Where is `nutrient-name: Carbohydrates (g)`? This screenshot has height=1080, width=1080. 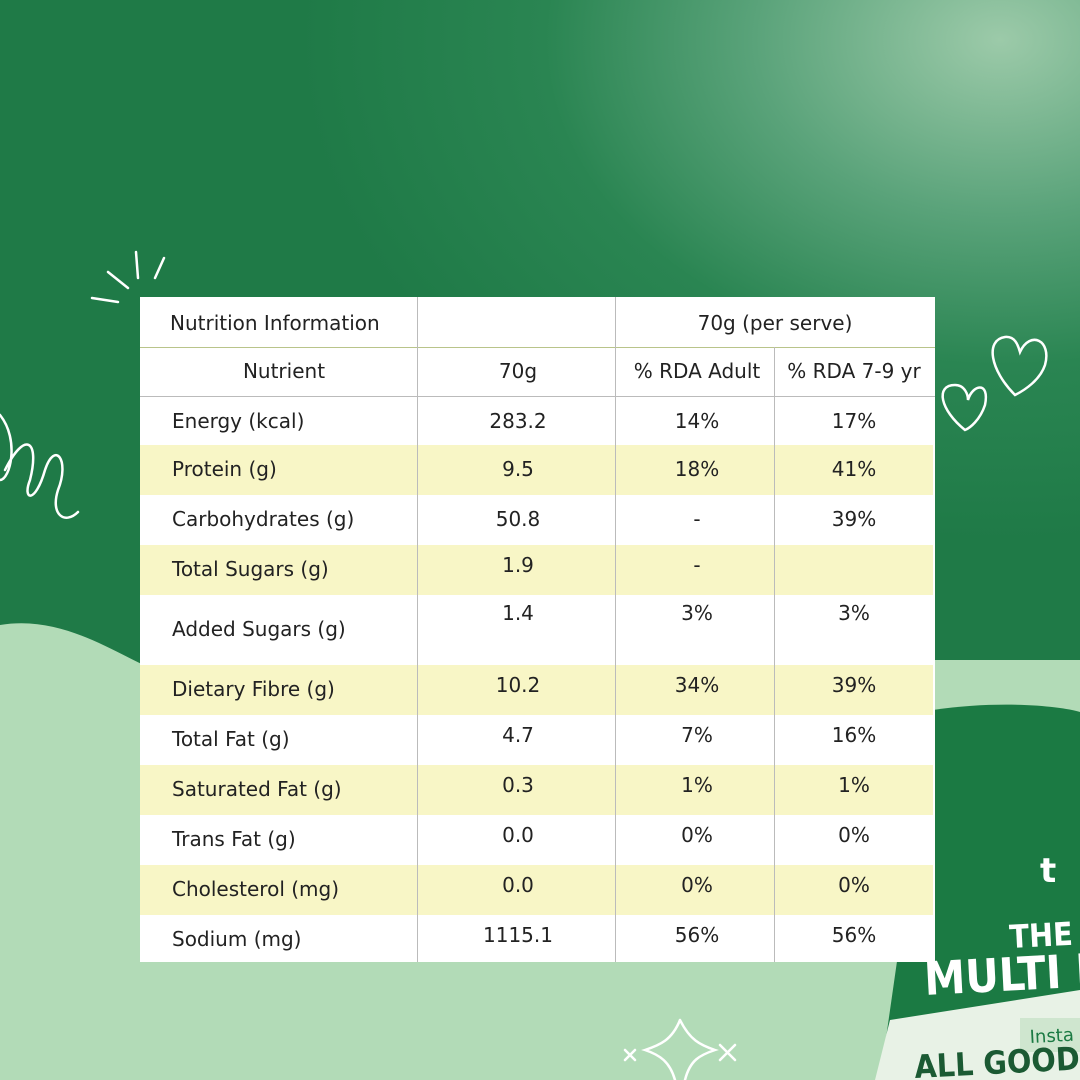 nutrient-name: Carbohydrates (g) is located at coordinates (263, 519).